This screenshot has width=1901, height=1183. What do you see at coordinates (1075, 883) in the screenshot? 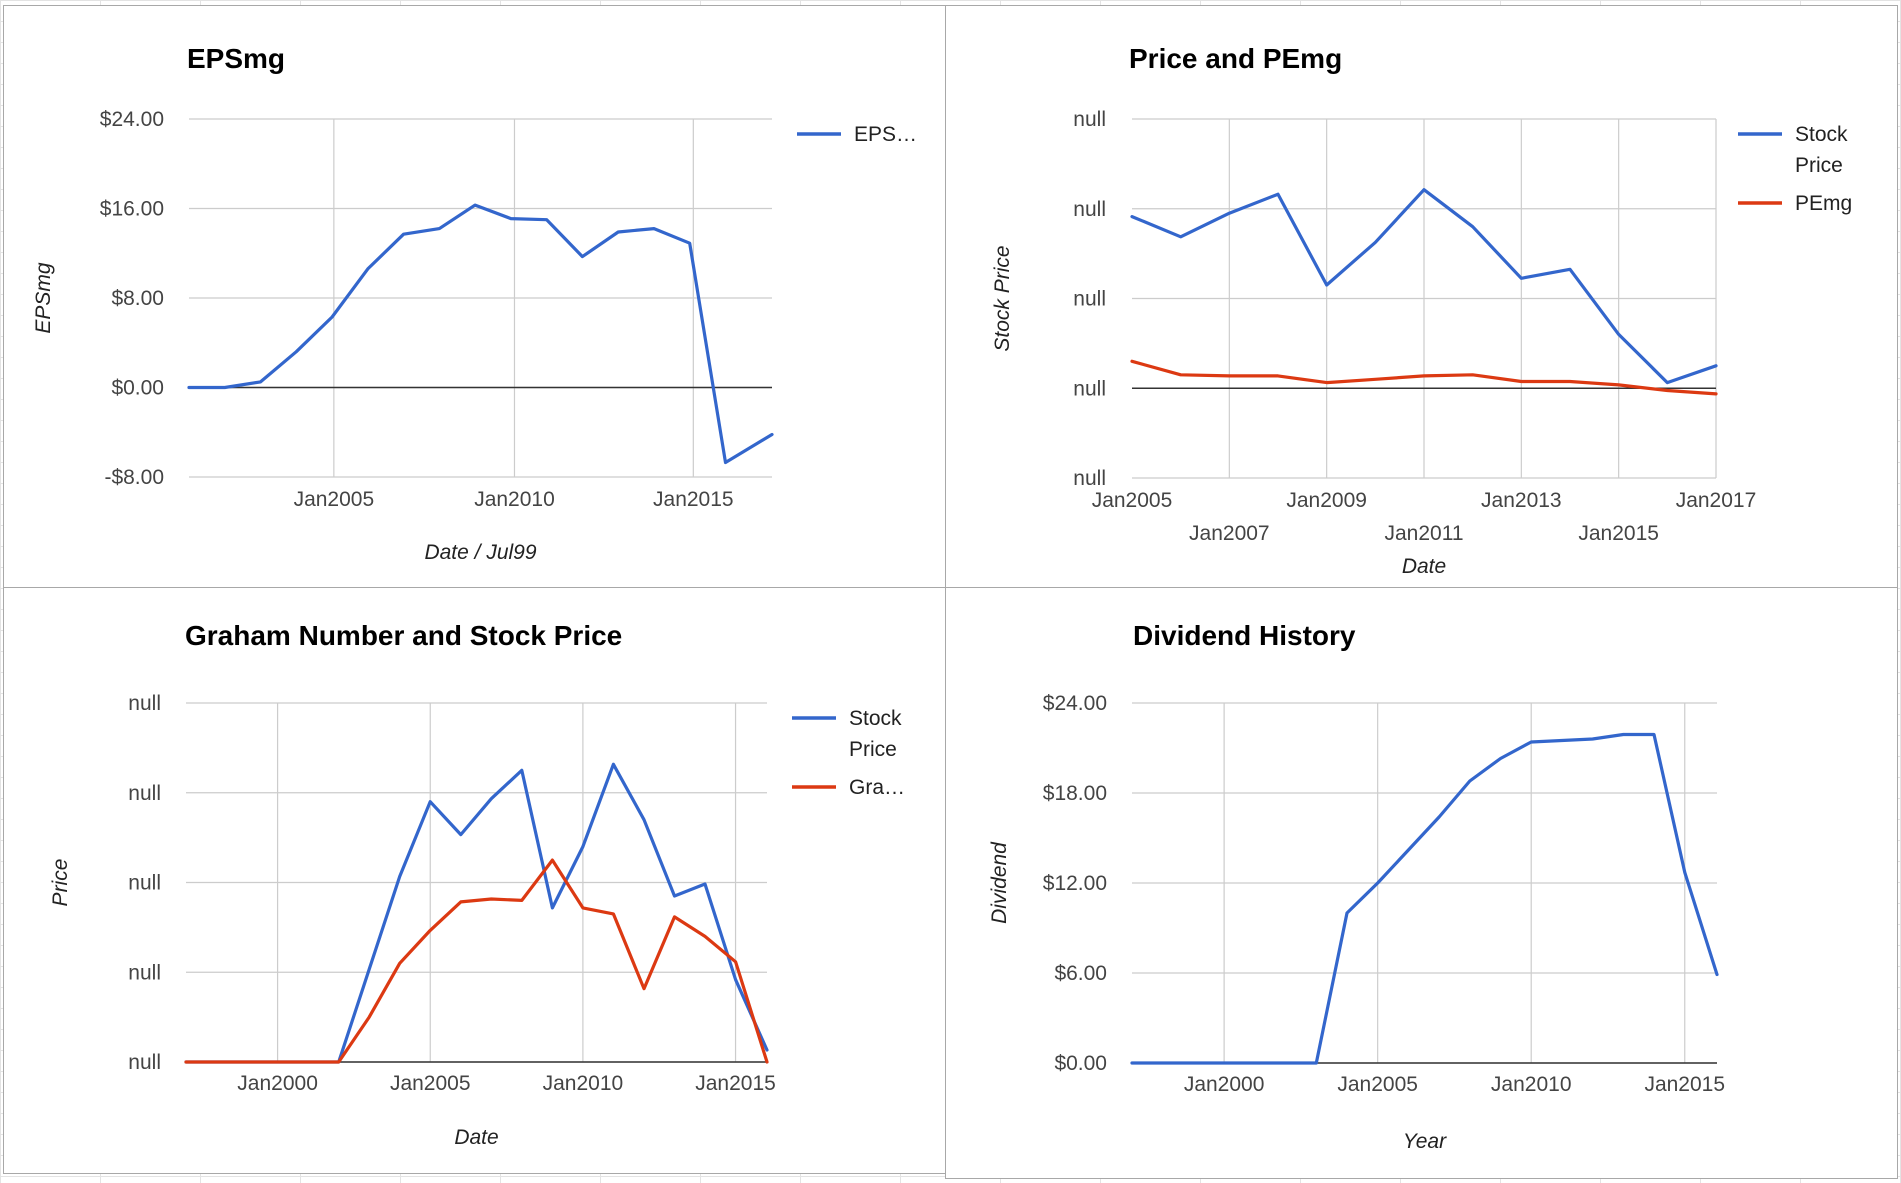
I see `y-tick-label: $12.00` at bounding box center [1075, 883].